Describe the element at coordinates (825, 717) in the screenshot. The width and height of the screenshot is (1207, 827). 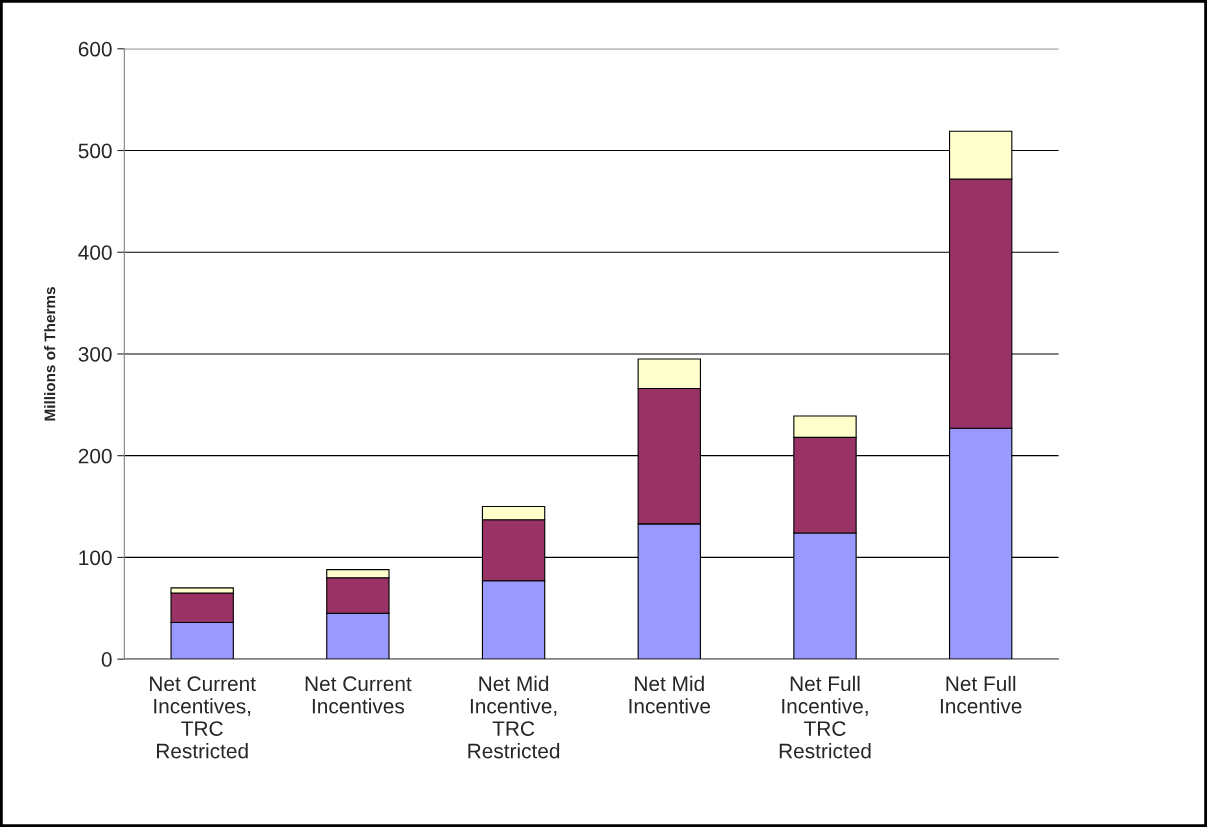
I see `x-tick-label: Net Full Incentive, TRC Restricted` at that location.